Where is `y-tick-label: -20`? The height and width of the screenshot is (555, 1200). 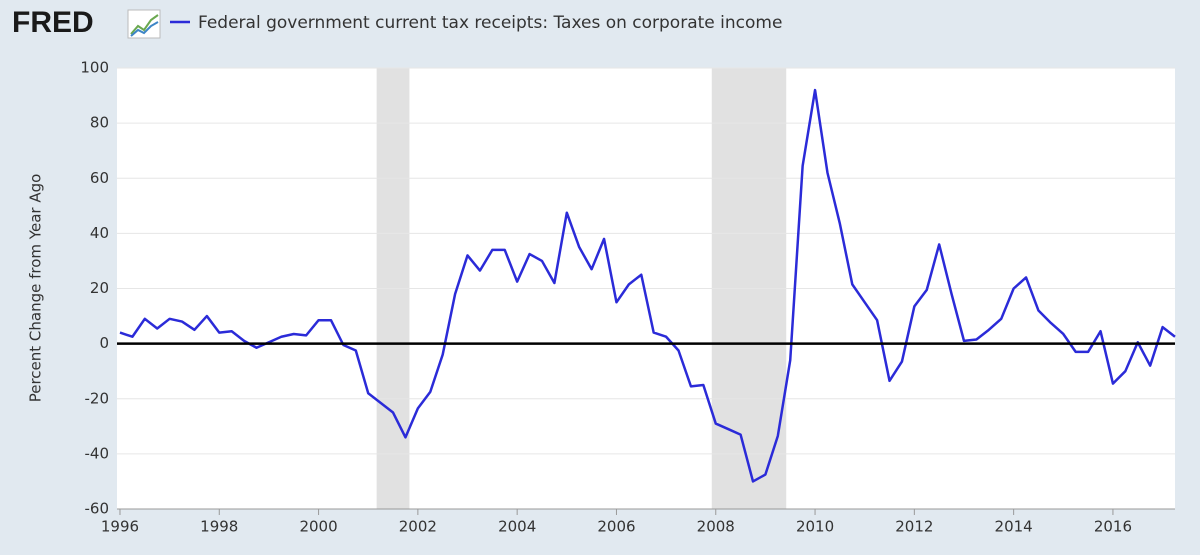 y-tick-label: -20 is located at coordinates (97, 398).